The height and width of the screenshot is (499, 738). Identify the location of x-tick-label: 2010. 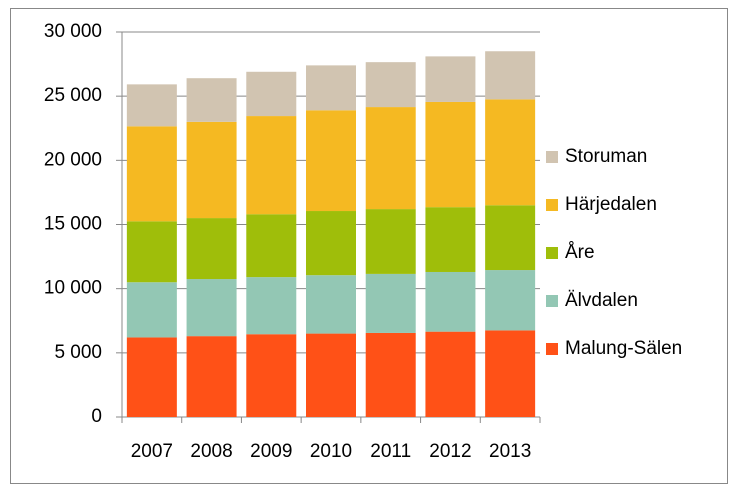
(331, 451).